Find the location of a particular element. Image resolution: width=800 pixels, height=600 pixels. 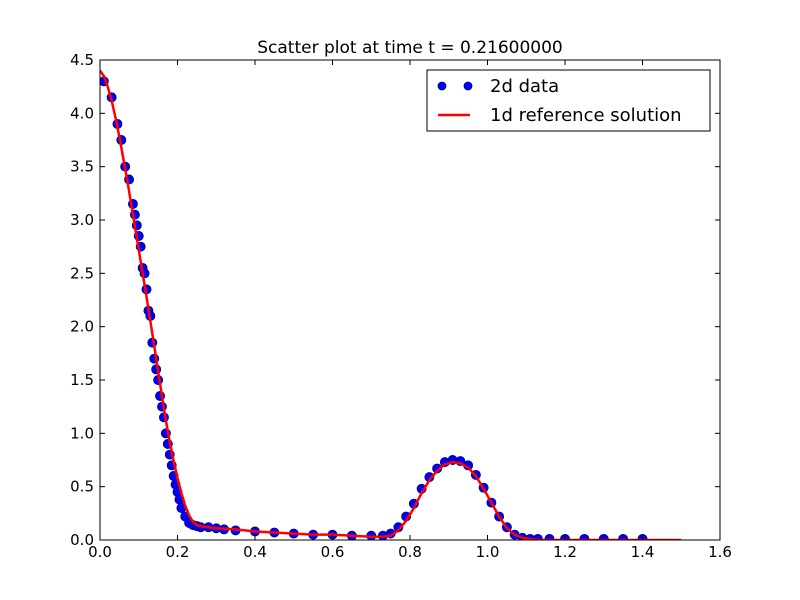

y-tick-label: 1.0 is located at coordinates (82, 433).